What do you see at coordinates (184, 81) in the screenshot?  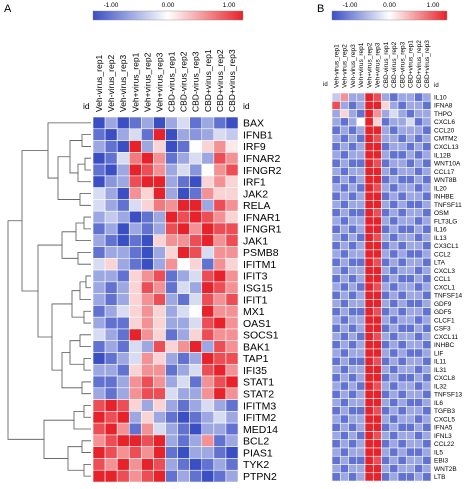 I see `column-label: CBD-virus_rep2` at bounding box center [184, 81].